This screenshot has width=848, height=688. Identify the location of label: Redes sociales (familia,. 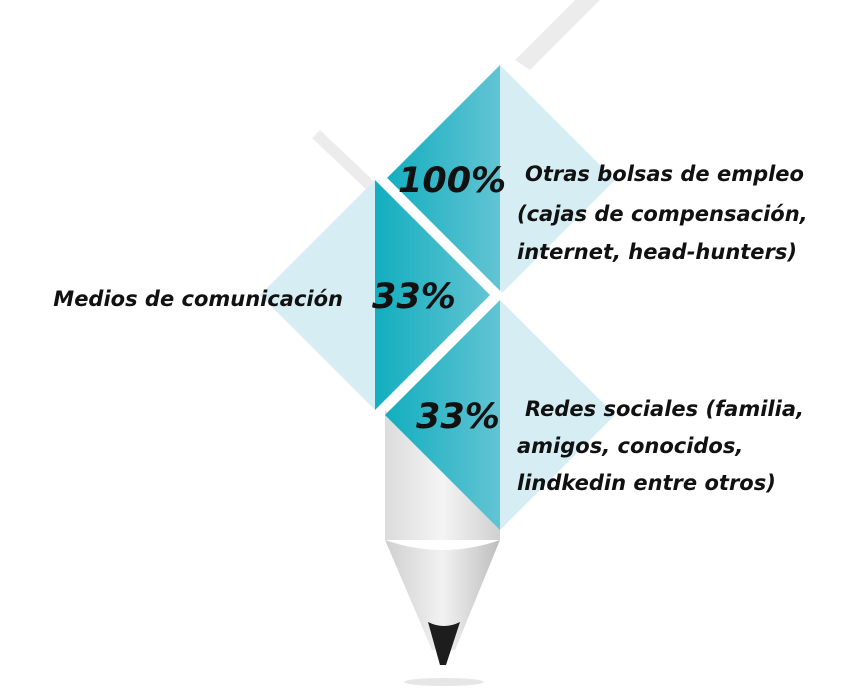
(664, 409).